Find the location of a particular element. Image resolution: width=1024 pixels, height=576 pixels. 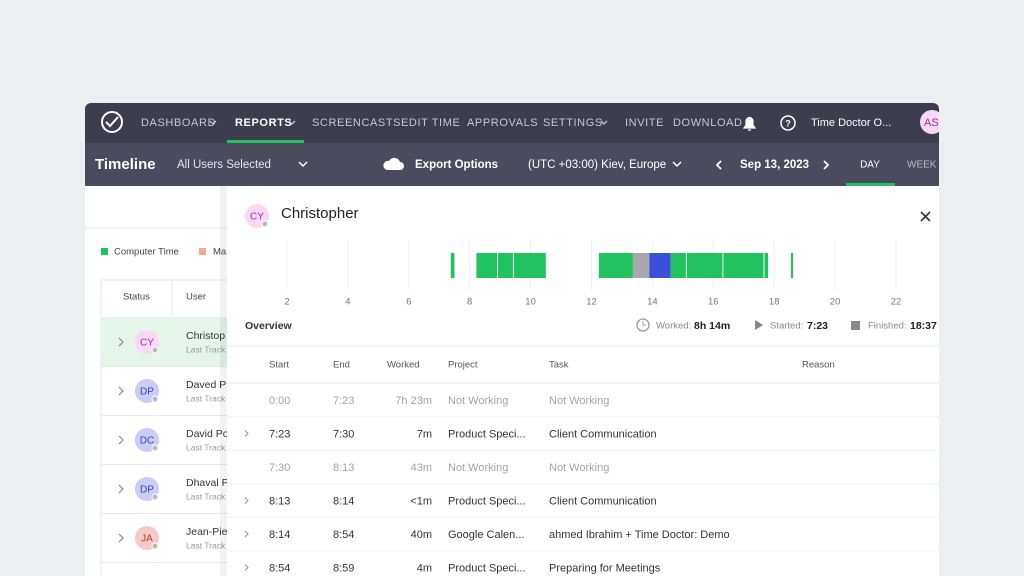

table-cell: ahmed Ibrahim + Time Doctor: Demo is located at coordinates (639, 535).